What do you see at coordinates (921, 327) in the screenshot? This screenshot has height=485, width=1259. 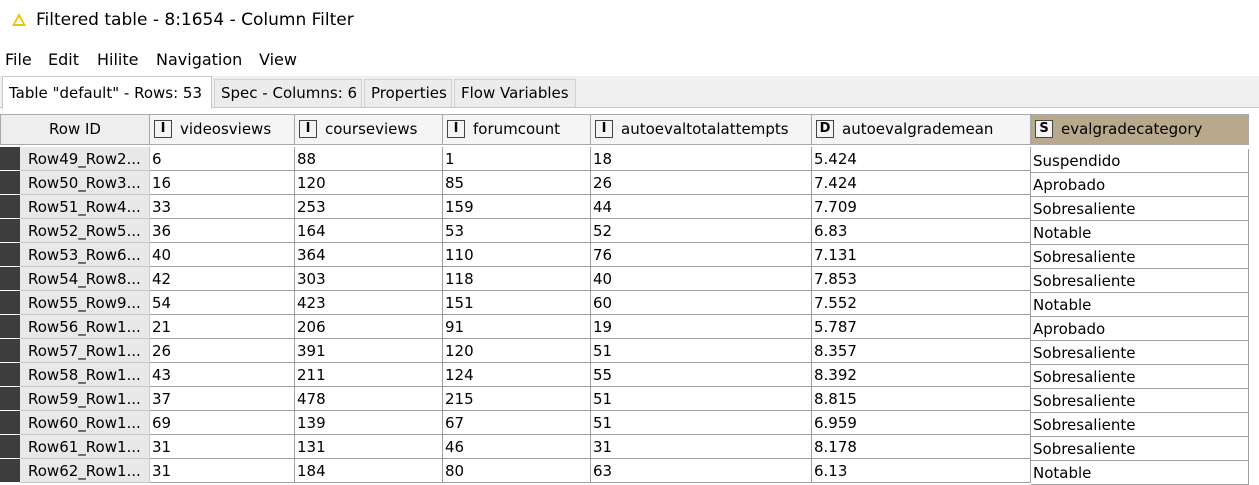 I see `cell-autoevalgrademean: 5.787` at bounding box center [921, 327].